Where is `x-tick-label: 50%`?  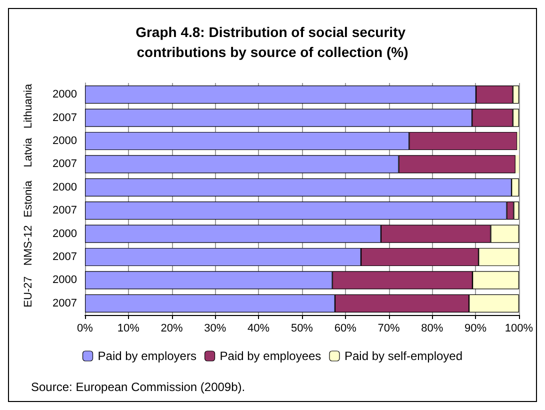 x-tick-label: 50% is located at coordinates (302, 328).